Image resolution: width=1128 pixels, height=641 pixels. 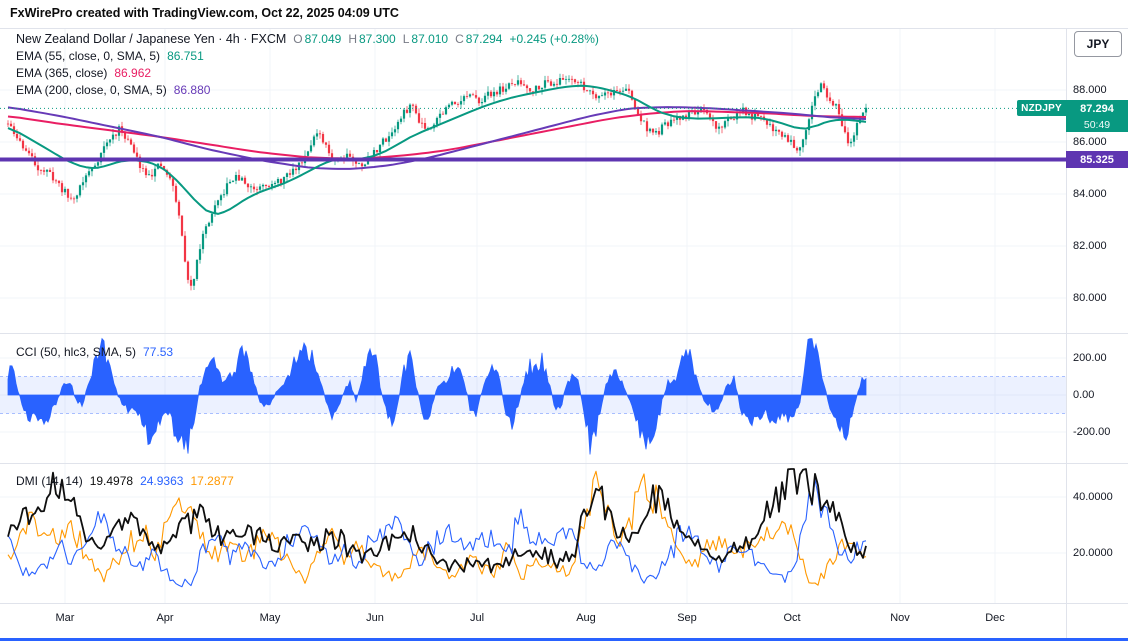 I want to click on bottom-accent-bar, so click(x=564, y=639).